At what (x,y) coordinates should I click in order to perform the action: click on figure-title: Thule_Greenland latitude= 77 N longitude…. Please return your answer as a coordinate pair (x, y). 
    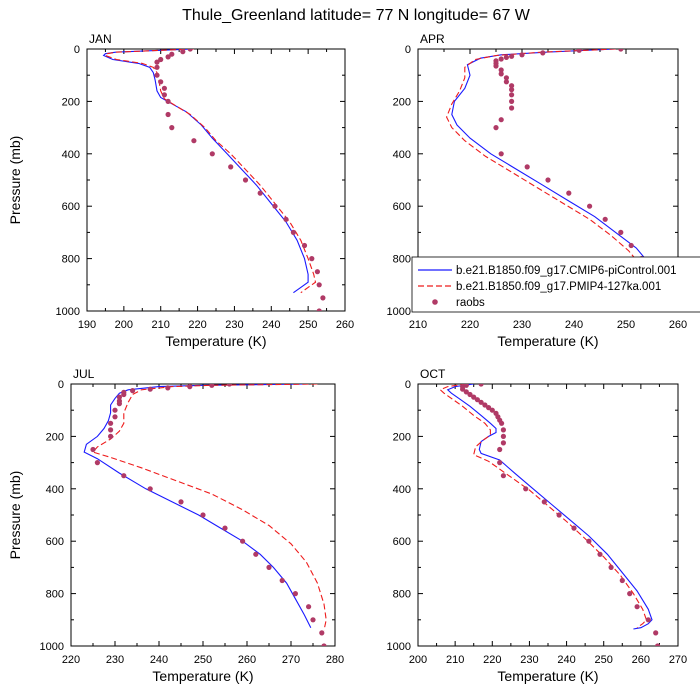
    Looking at the image, I should click on (356, 15).